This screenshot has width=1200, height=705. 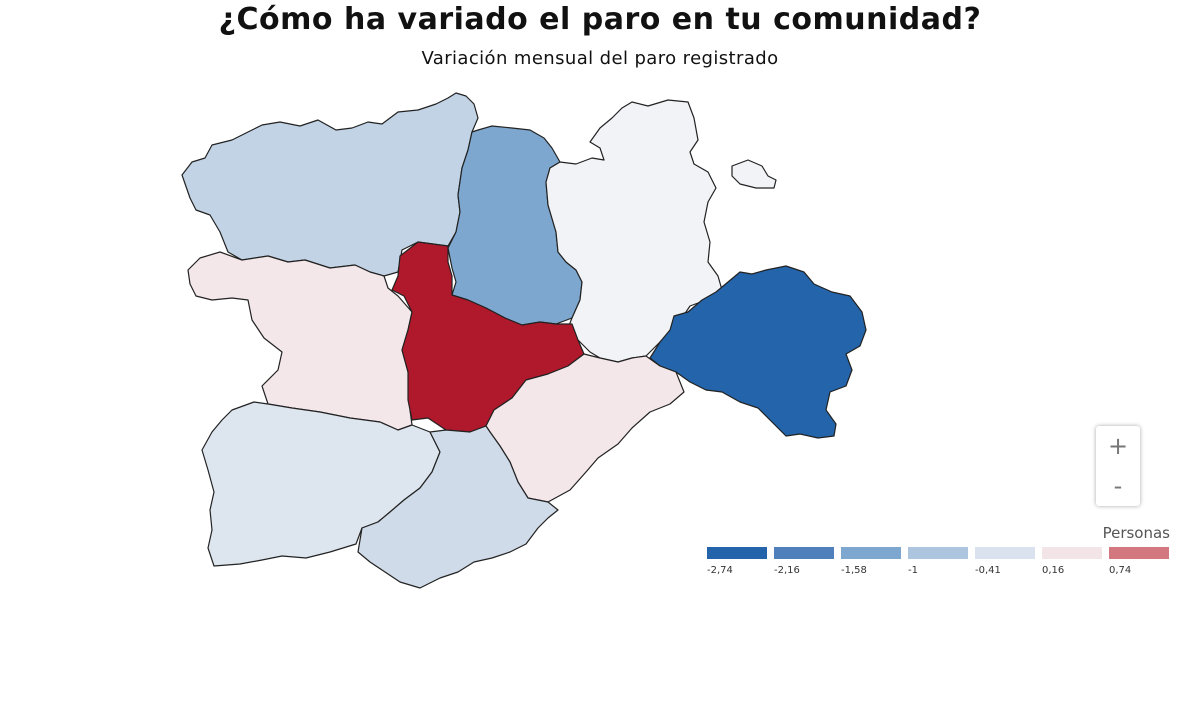 What do you see at coordinates (515, 225) in the screenshot?
I see `region-palencia` at bounding box center [515, 225].